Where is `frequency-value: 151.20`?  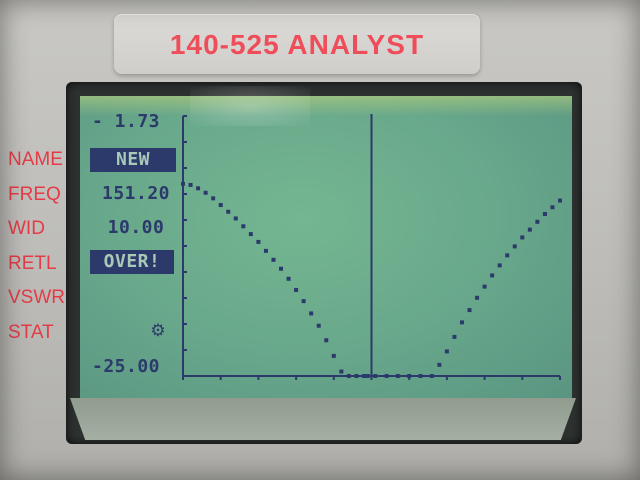 frequency-value: 151.20 is located at coordinates (136, 193).